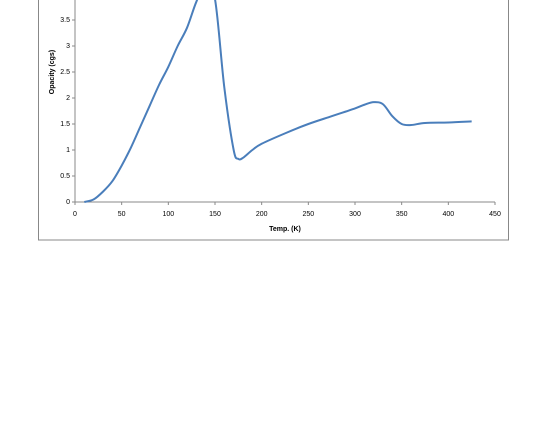 Image resolution: width=554 pixels, height=428 pixels. Describe the element at coordinates (215, 214) in the screenshot. I see `x-tick-label: 150` at that location.